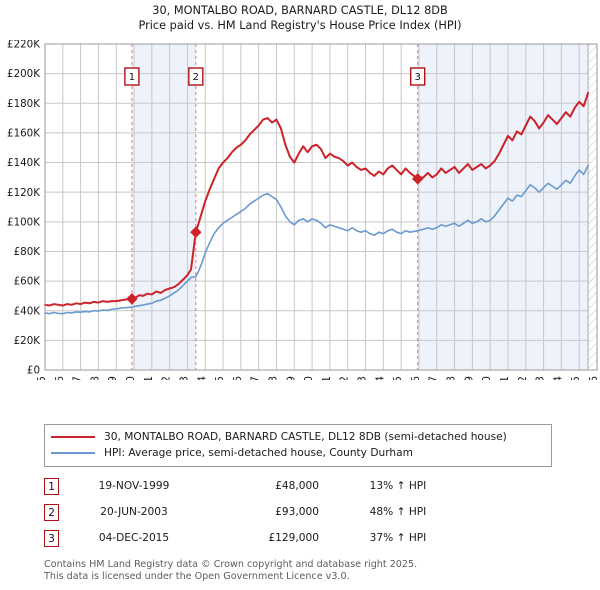 Image resolution: width=600 pixels, height=590 pixels. I want to click on x-tick-label: 2006, so click(238, 378).